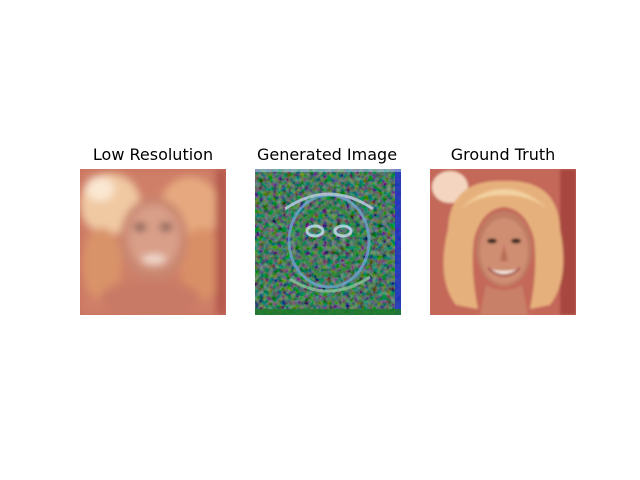 Image resolution: width=640 pixels, height=480 pixels. I want to click on ground-truth-face-picture, so click(503, 242).